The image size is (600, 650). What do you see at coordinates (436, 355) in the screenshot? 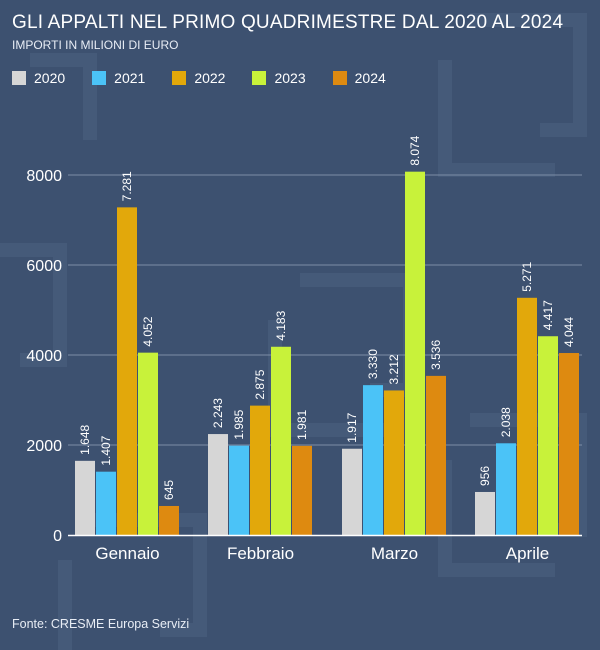
I see `data-label-marzo-2024: 3.536` at bounding box center [436, 355].